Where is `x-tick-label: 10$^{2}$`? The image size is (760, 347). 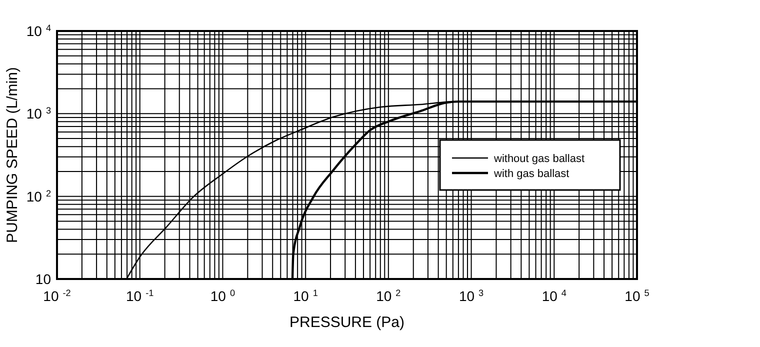
x-tick-label: 10$^{2}$ is located at coordinates (388, 296).